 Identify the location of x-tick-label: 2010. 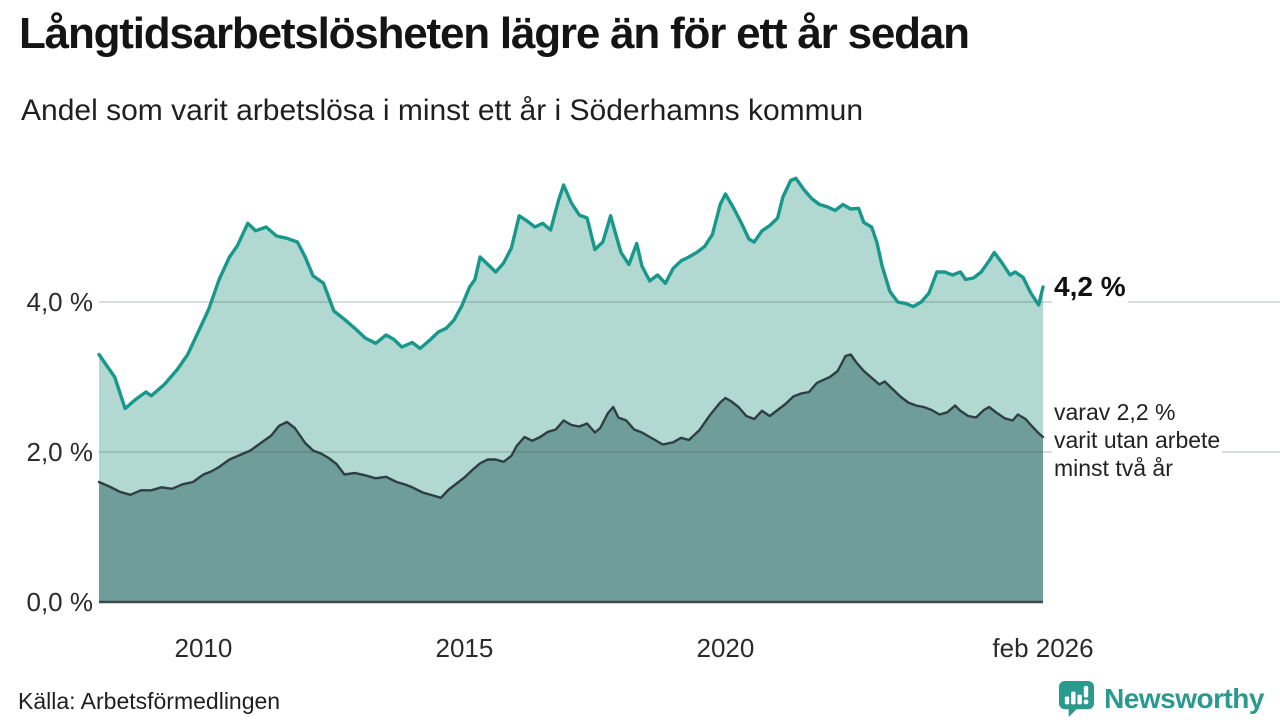
(203, 648).